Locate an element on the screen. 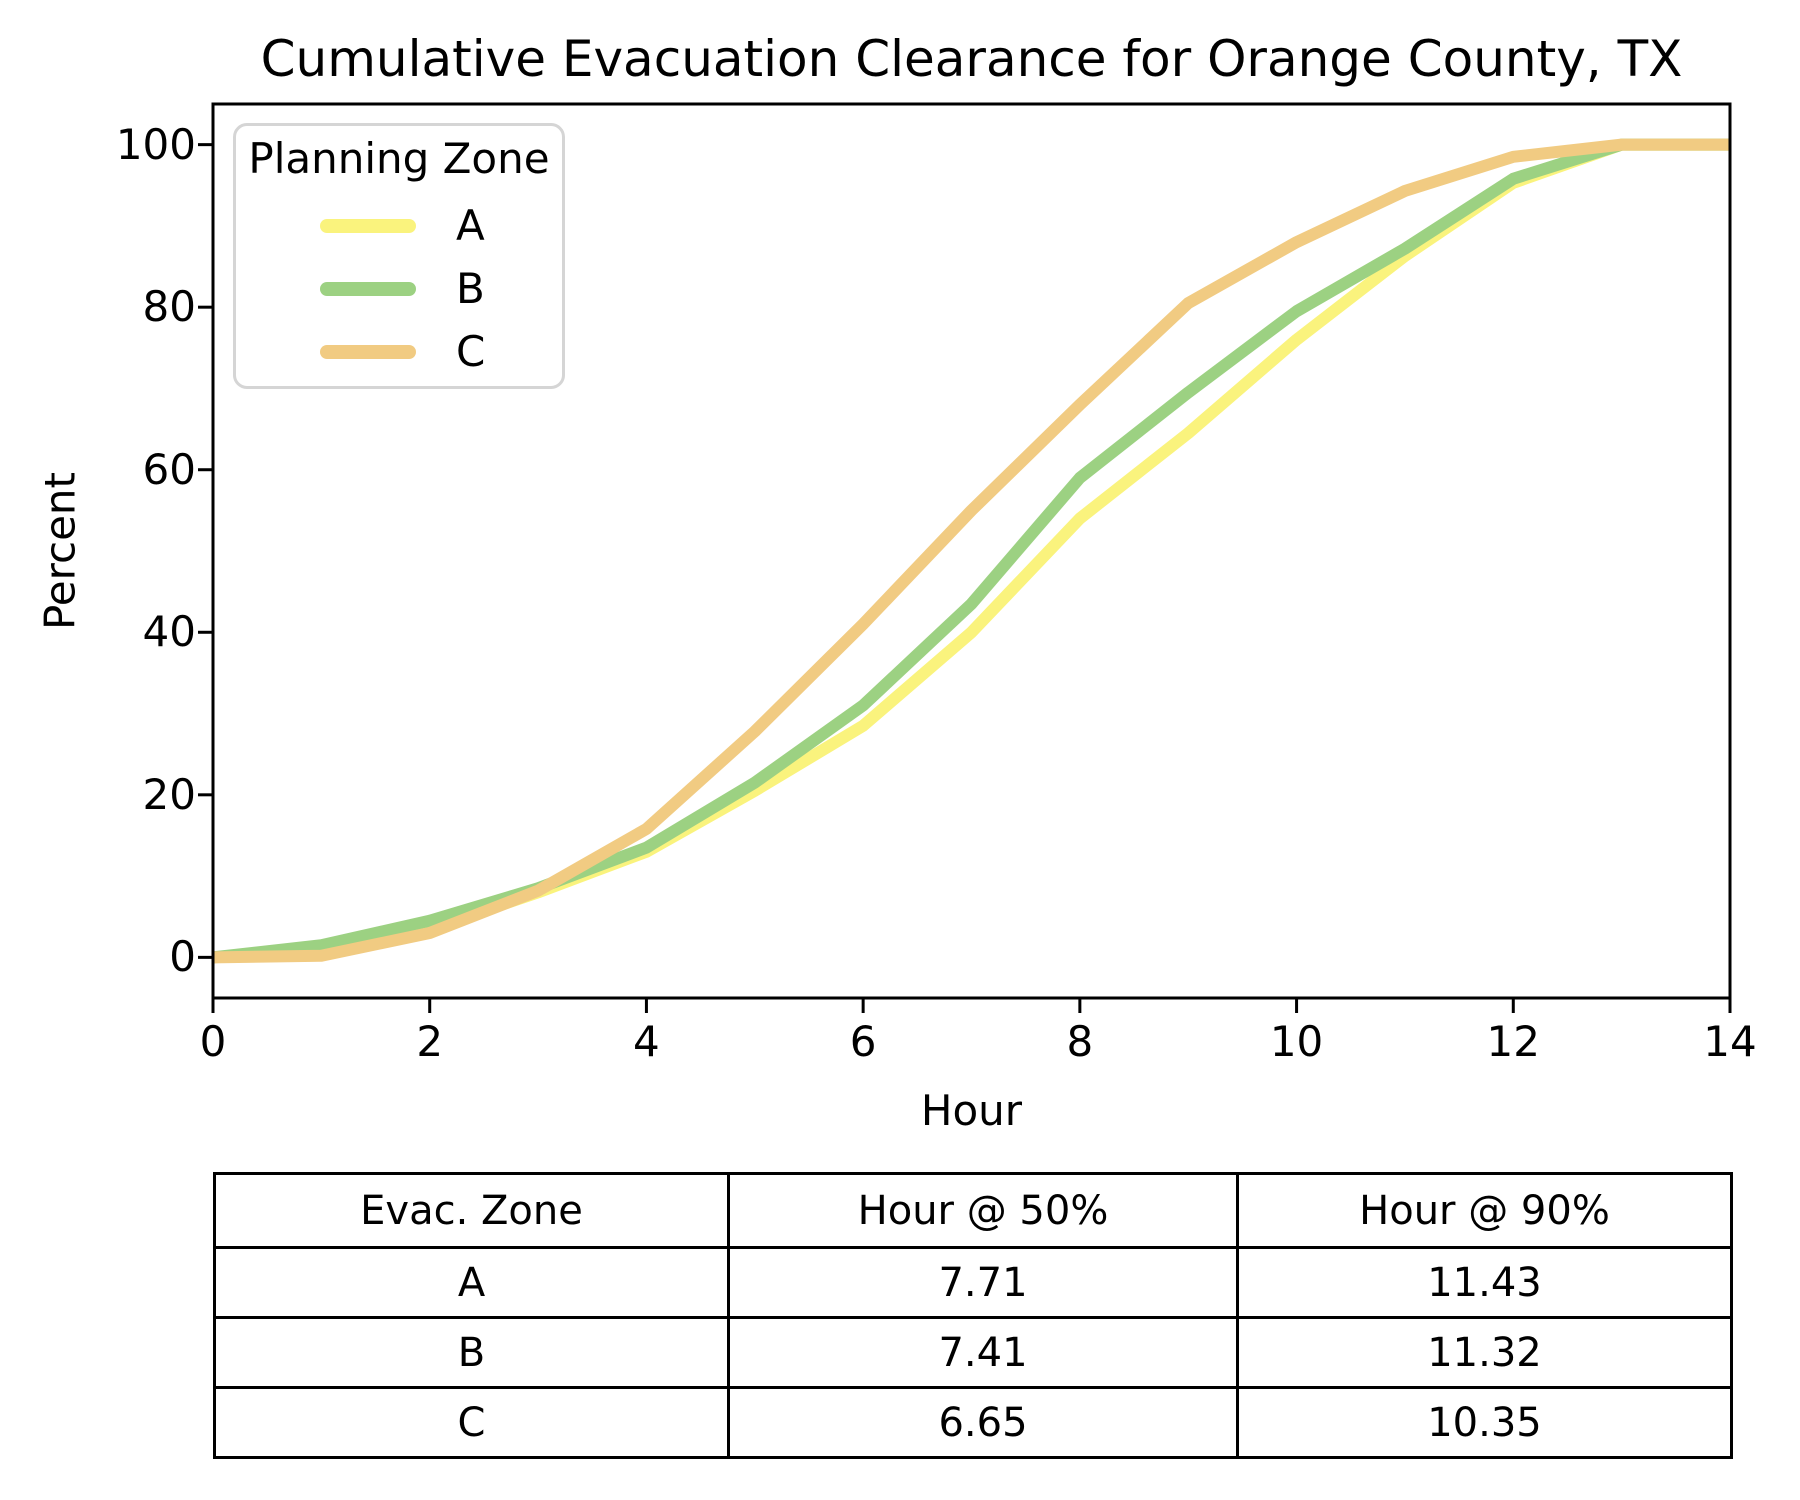 The width and height of the screenshot is (1800, 1500). y-tick-label: 100 is located at coordinates (155, 144).